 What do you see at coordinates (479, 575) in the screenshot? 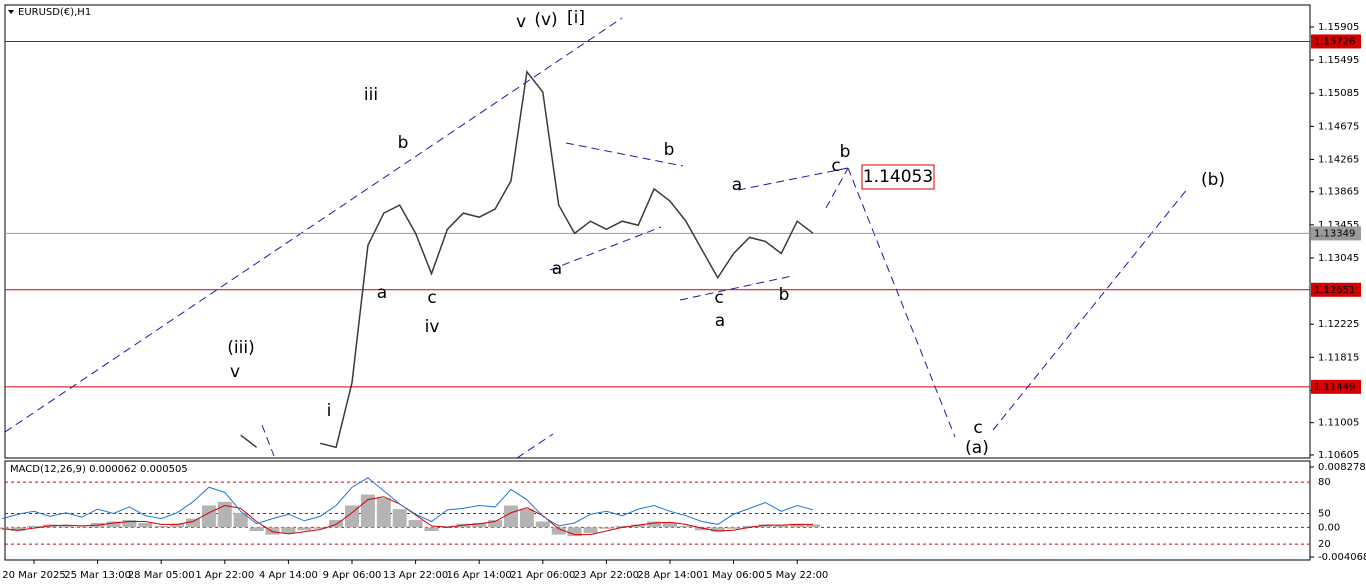
I see `x-tick-label: 16 Apr 14:00` at bounding box center [479, 575].